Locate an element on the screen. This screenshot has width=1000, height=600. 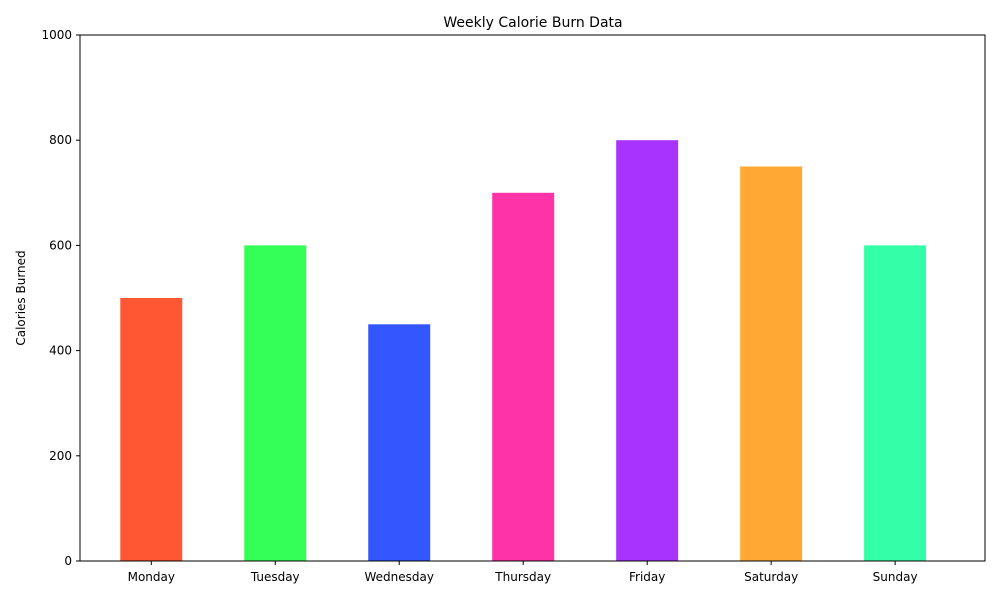
y-axis-label: Calories Burned is located at coordinates (21, 297).